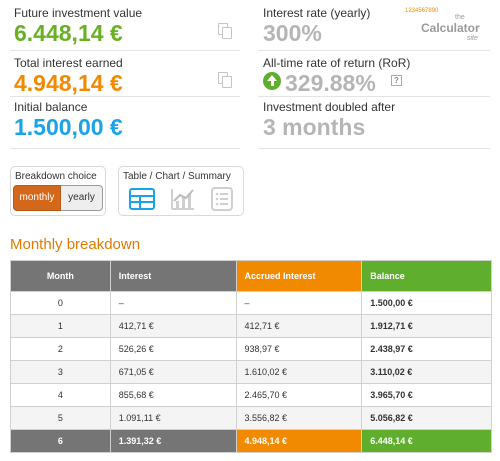  What do you see at coordinates (173, 303) in the screenshot?
I see `cell-interest: –` at bounding box center [173, 303].